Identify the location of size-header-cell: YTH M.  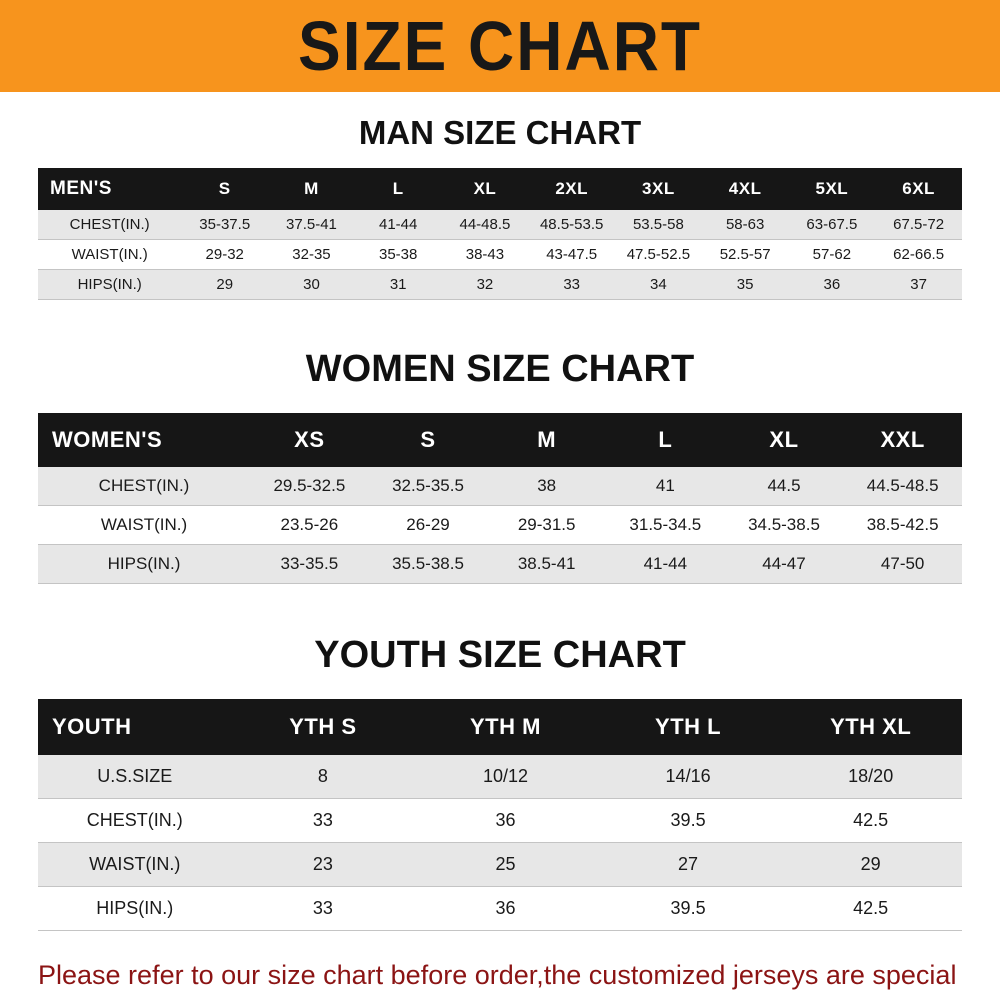
(505, 727).